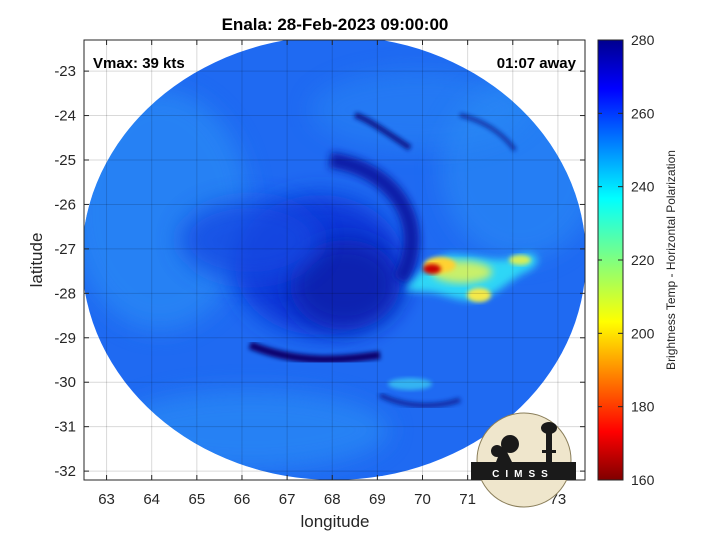 Image resolution: width=720 pixels, height=540 pixels. What do you see at coordinates (643, 480) in the screenshot?
I see `colorbar-tick-label: 160` at bounding box center [643, 480].